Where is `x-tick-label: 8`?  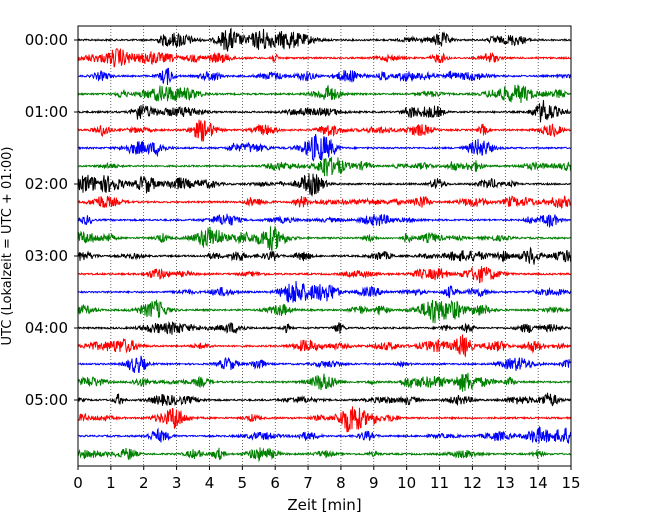
x-tick-label: 8 is located at coordinates (341, 483).